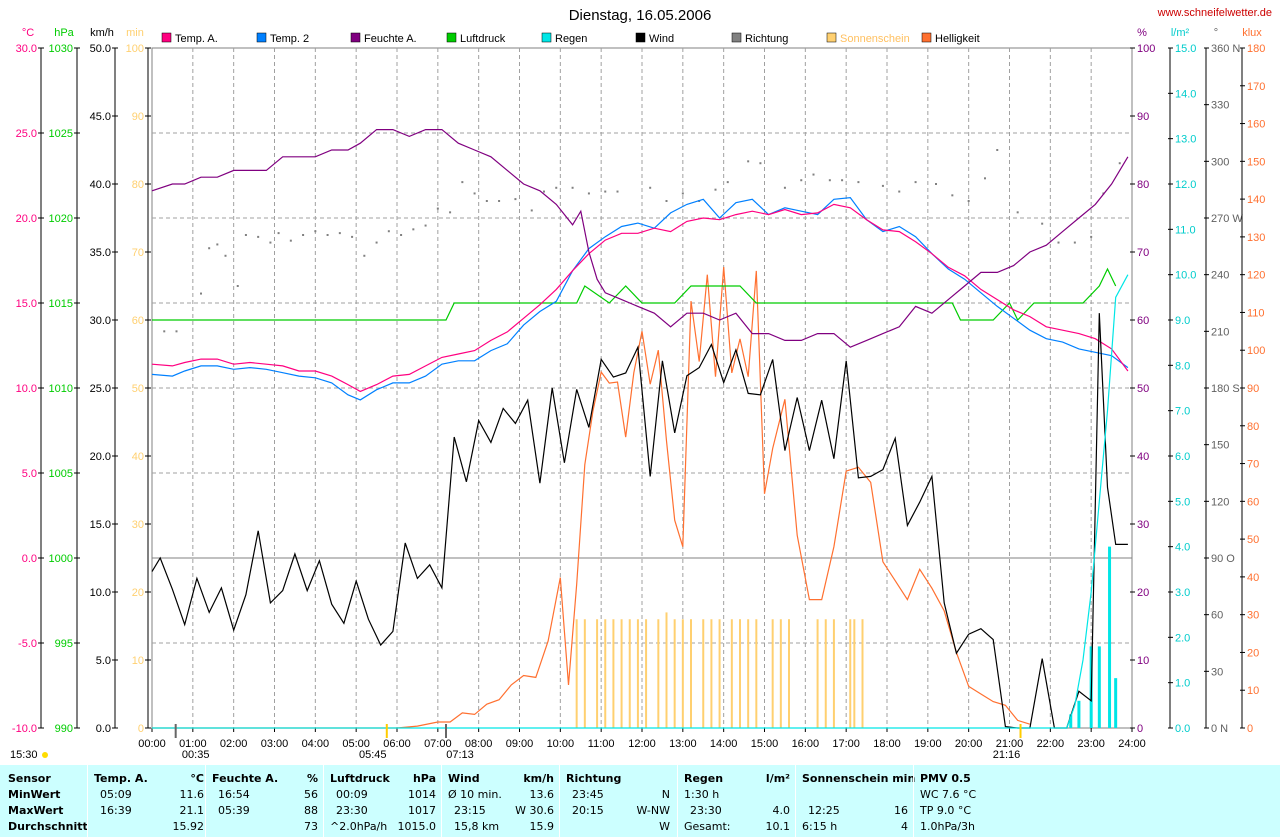 The image size is (1280, 837). What do you see at coordinates (887, 744) in the screenshot?
I see `x-tick-label: 18:00` at bounding box center [887, 744].